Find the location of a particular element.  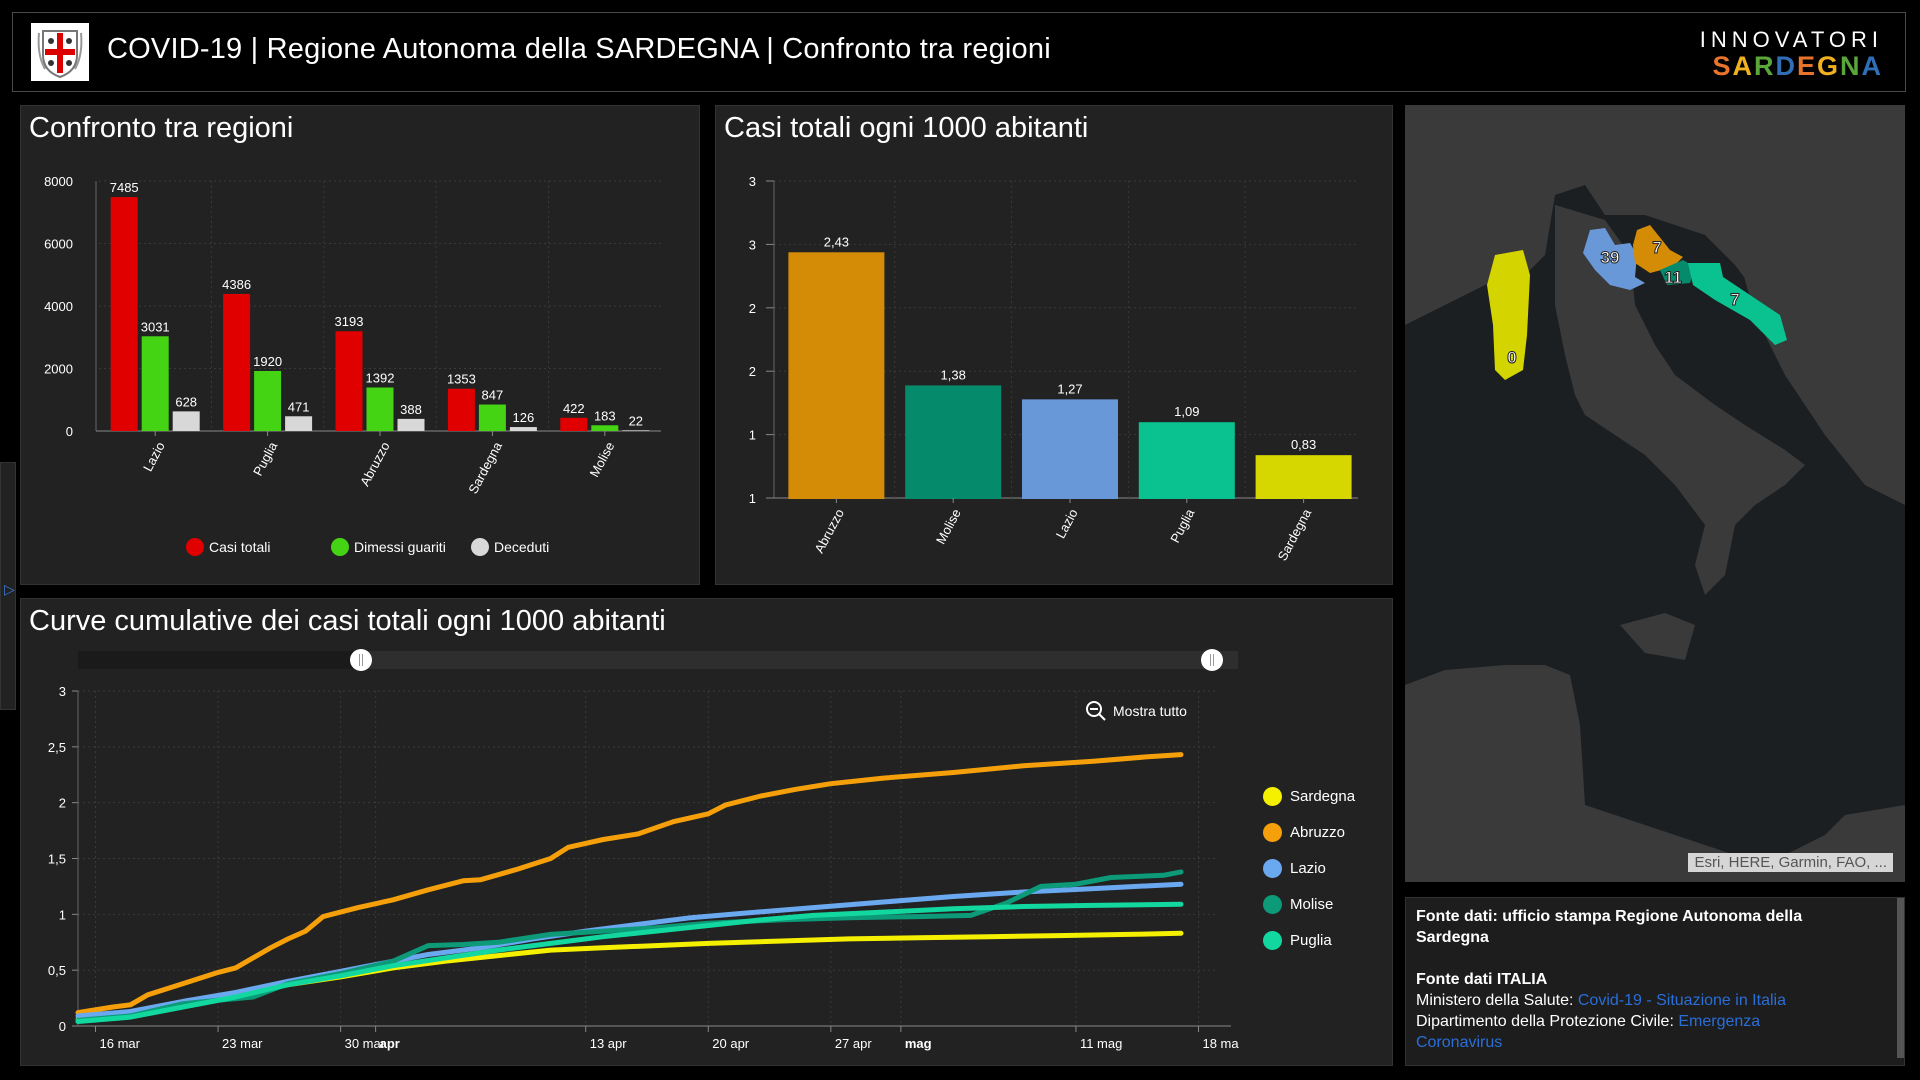

region-sardegna is located at coordinates (1508, 315).